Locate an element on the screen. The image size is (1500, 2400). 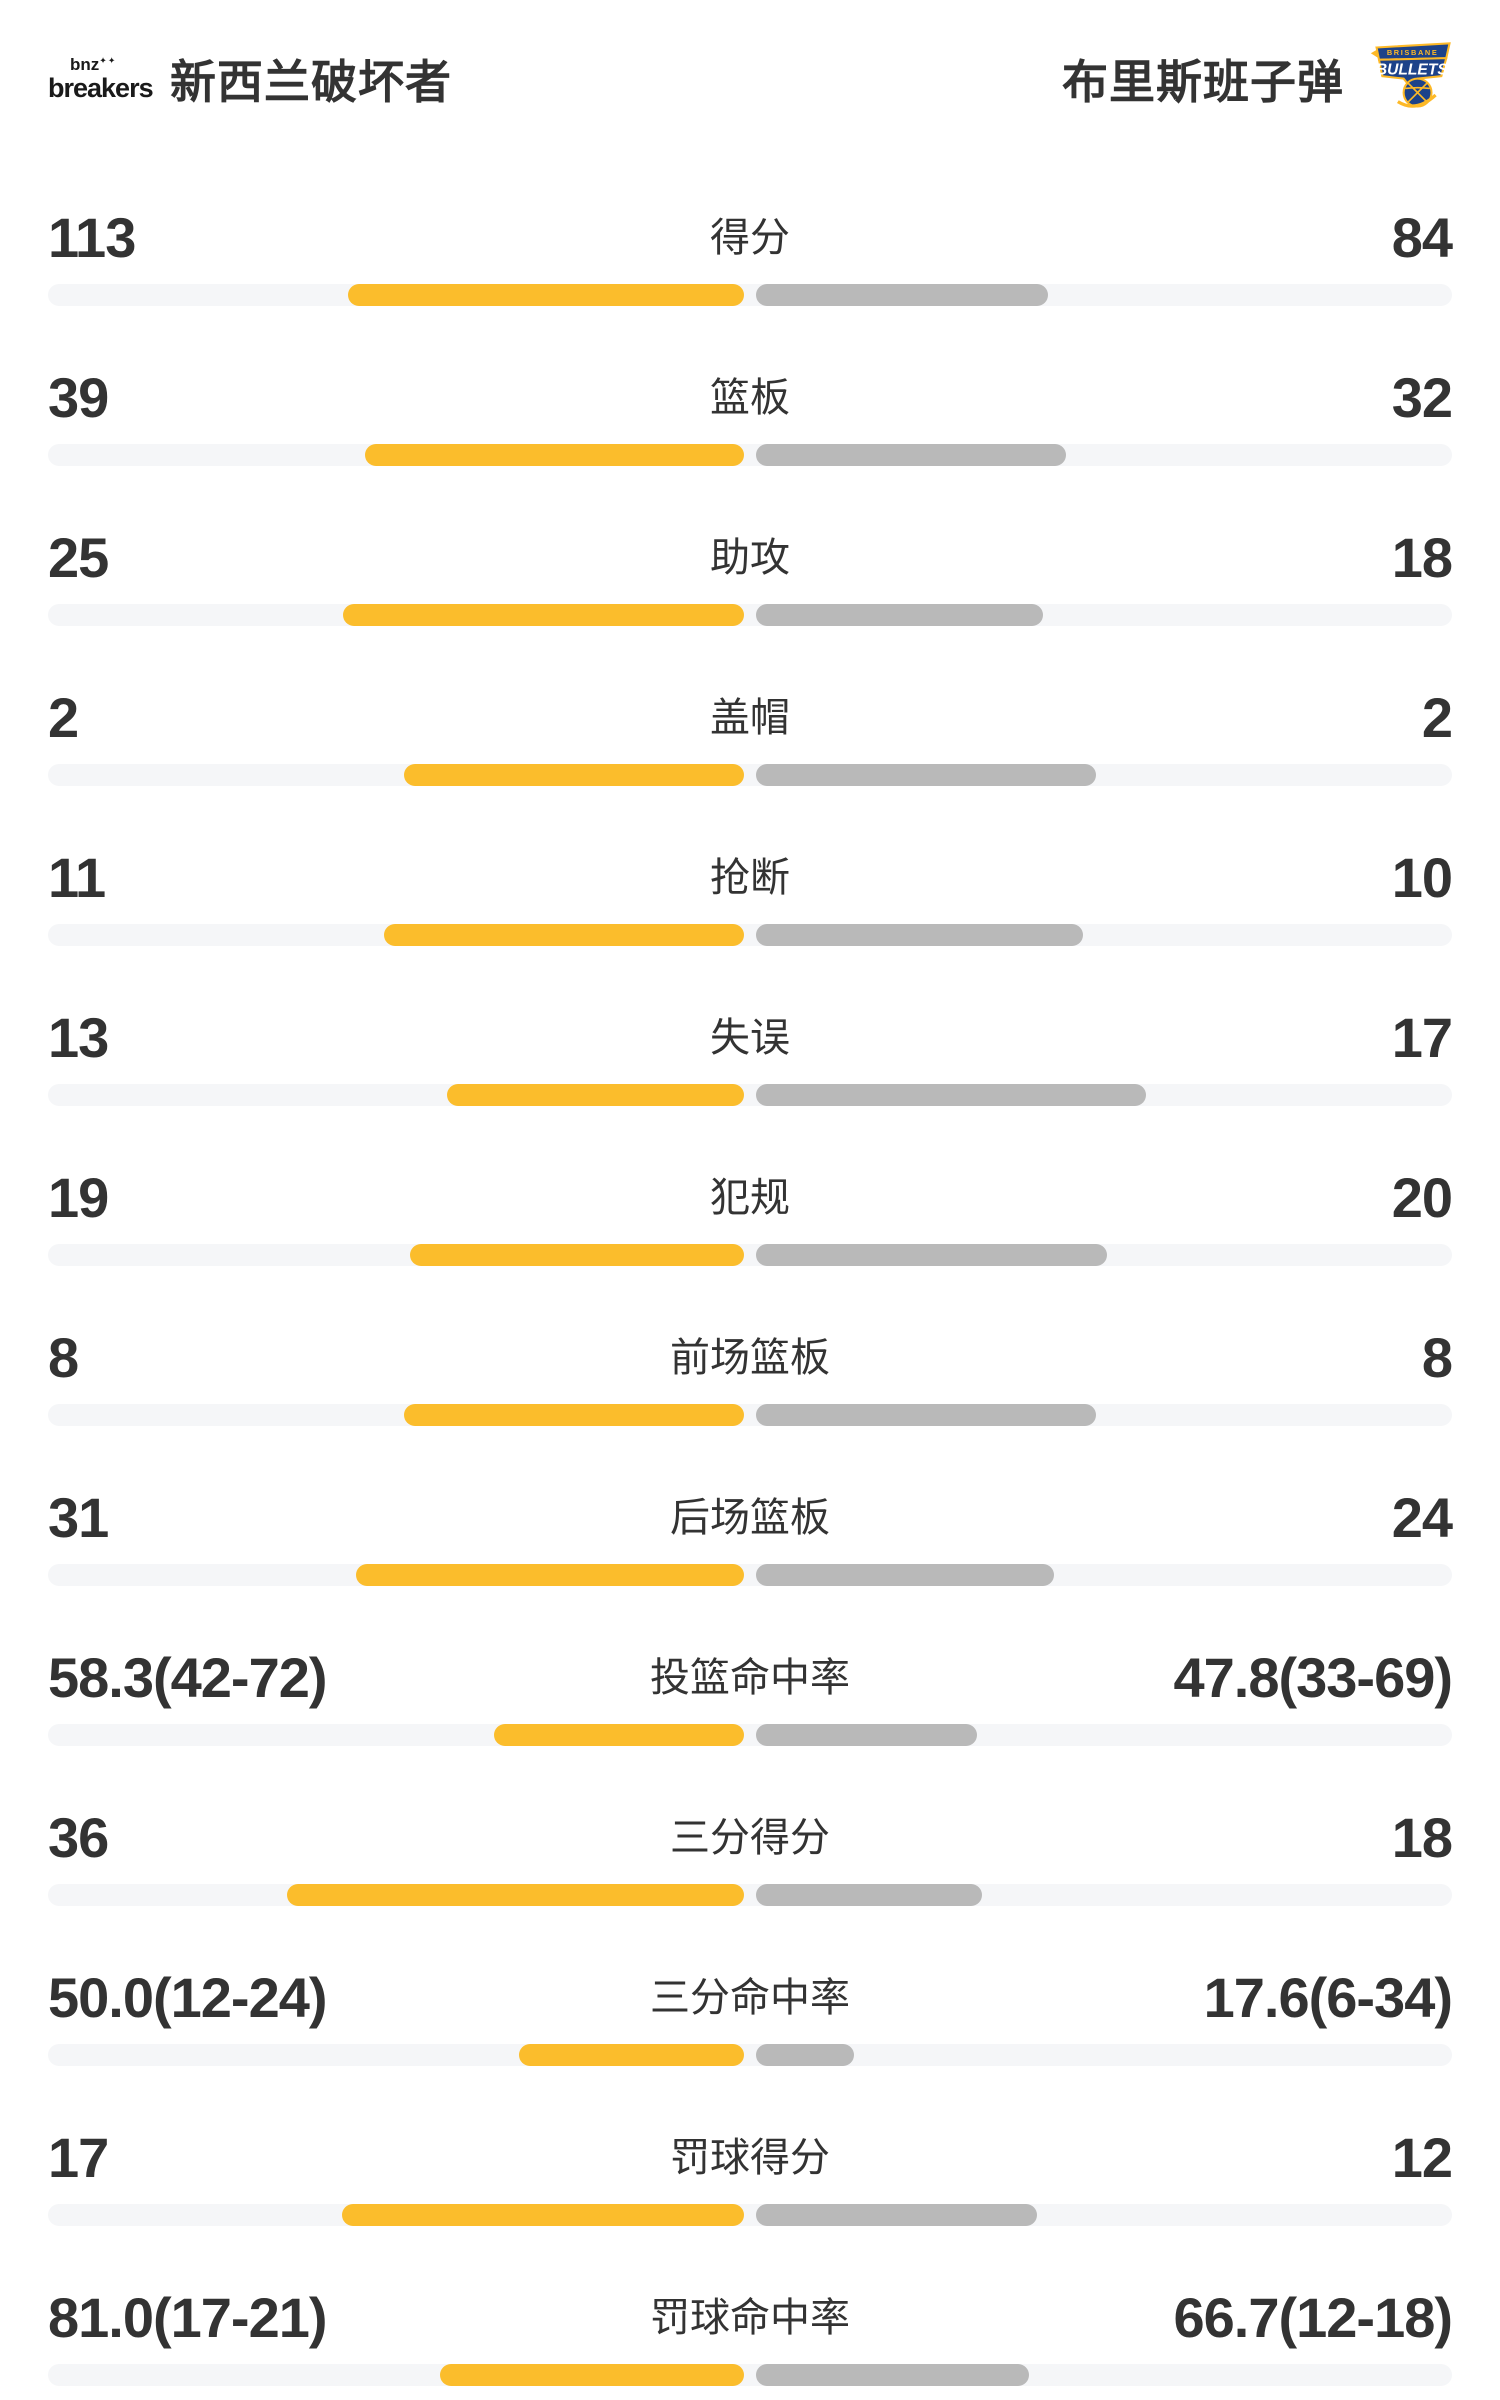
stat-label: 助攻 is located at coordinates (750, 558).